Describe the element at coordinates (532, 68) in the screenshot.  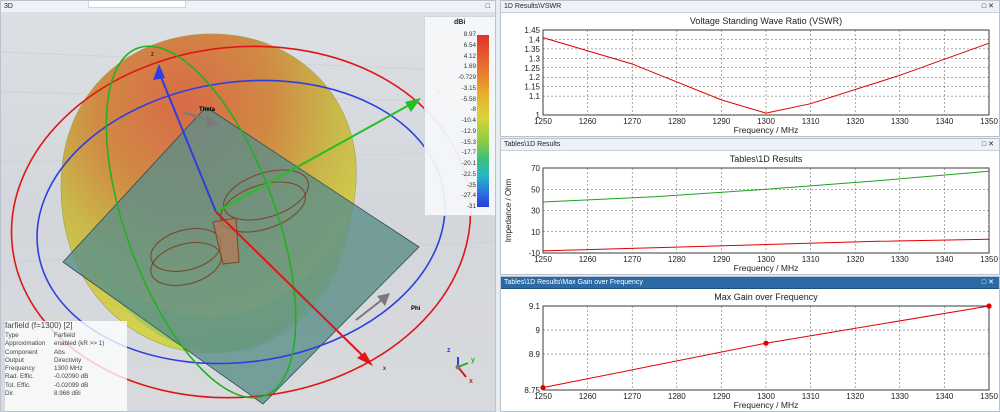
I see `y-tick-label: 1.25` at that location.